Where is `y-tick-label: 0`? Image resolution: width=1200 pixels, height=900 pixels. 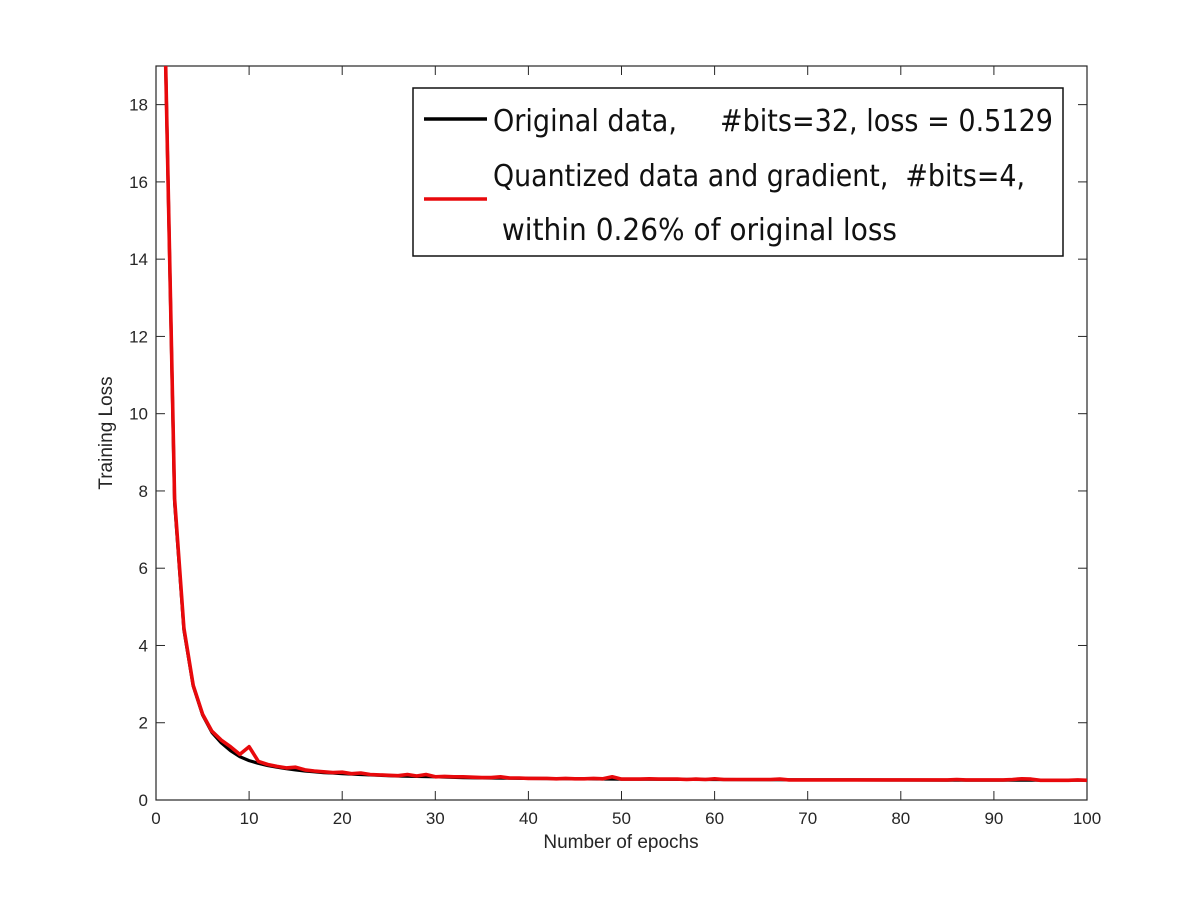 y-tick-label: 0 is located at coordinates (143, 800).